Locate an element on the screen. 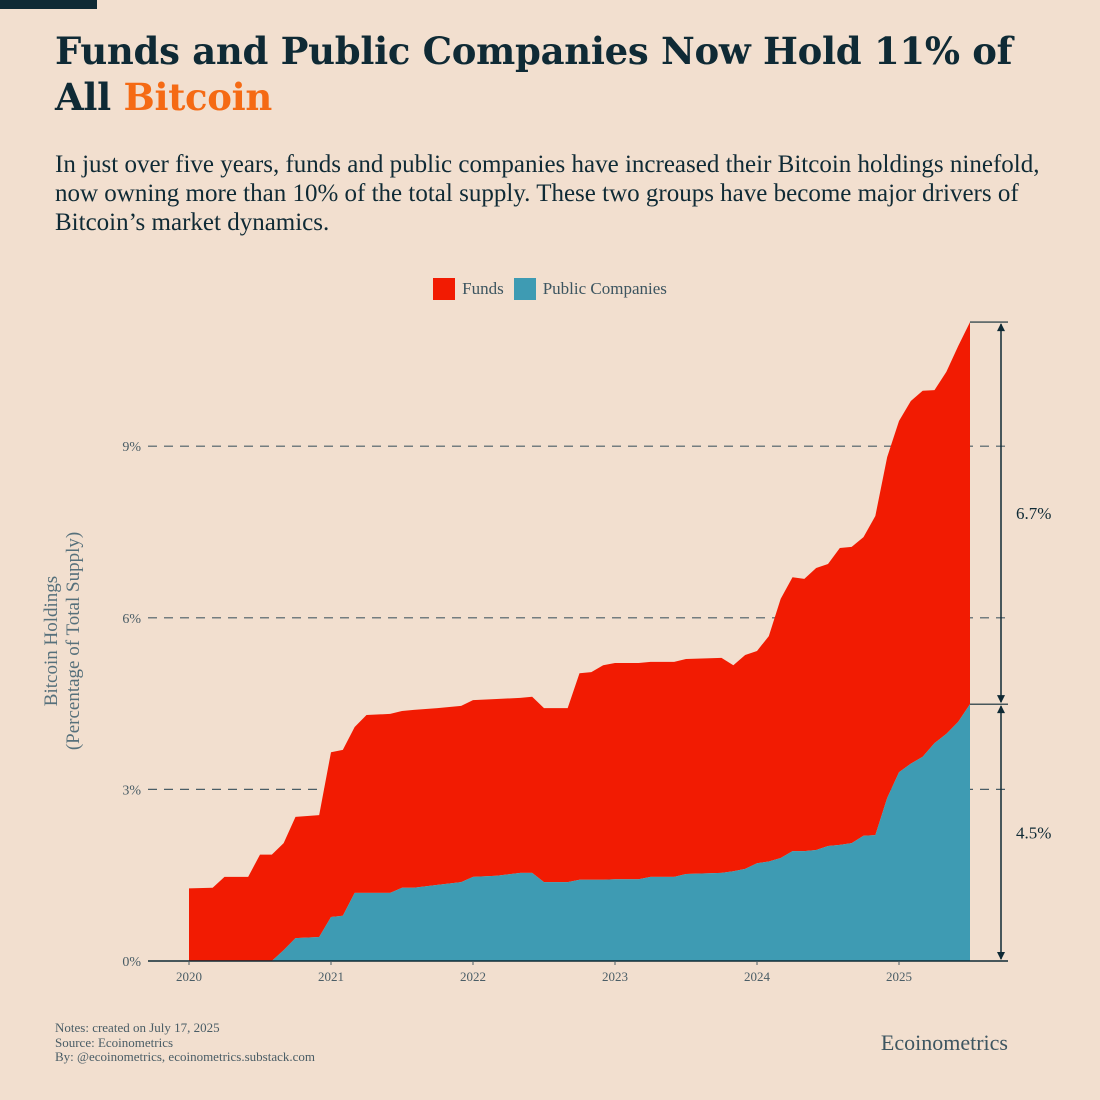 The width and height of the screenshot is (1100, 1100). source-text: Source: Ecoinometrics is located at coordinates (114, 1042).